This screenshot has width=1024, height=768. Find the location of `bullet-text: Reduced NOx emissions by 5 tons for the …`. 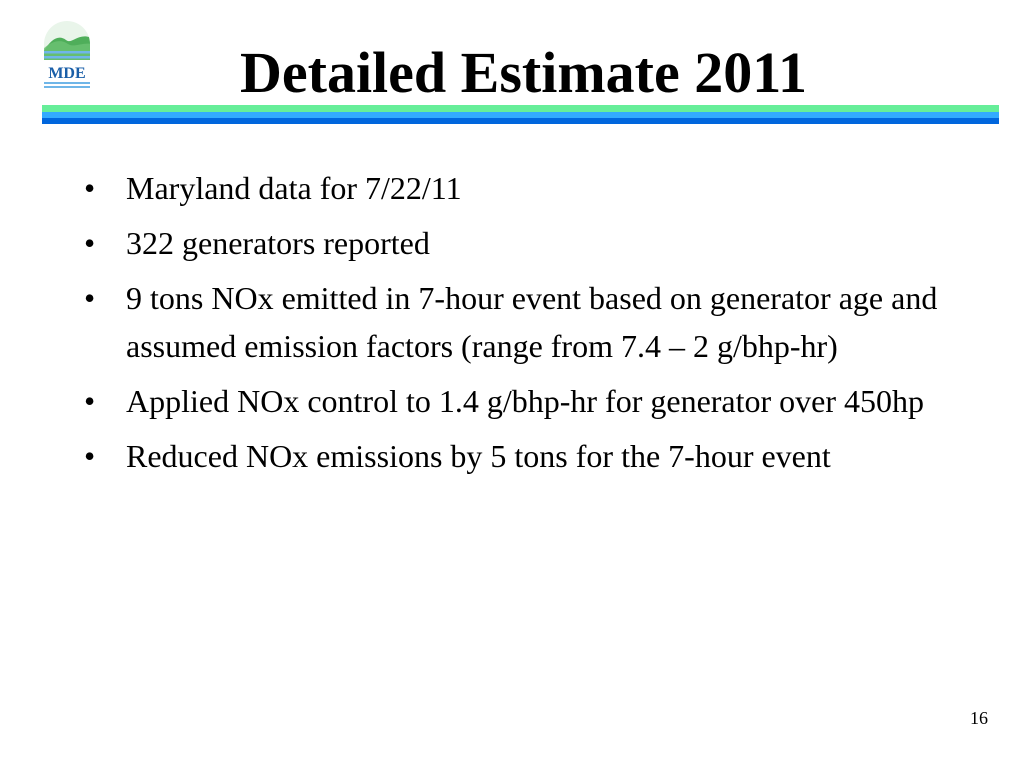

bullet-text: Reduced NOx emissions by 5 tons for the … is located at coordinates (478, 456).